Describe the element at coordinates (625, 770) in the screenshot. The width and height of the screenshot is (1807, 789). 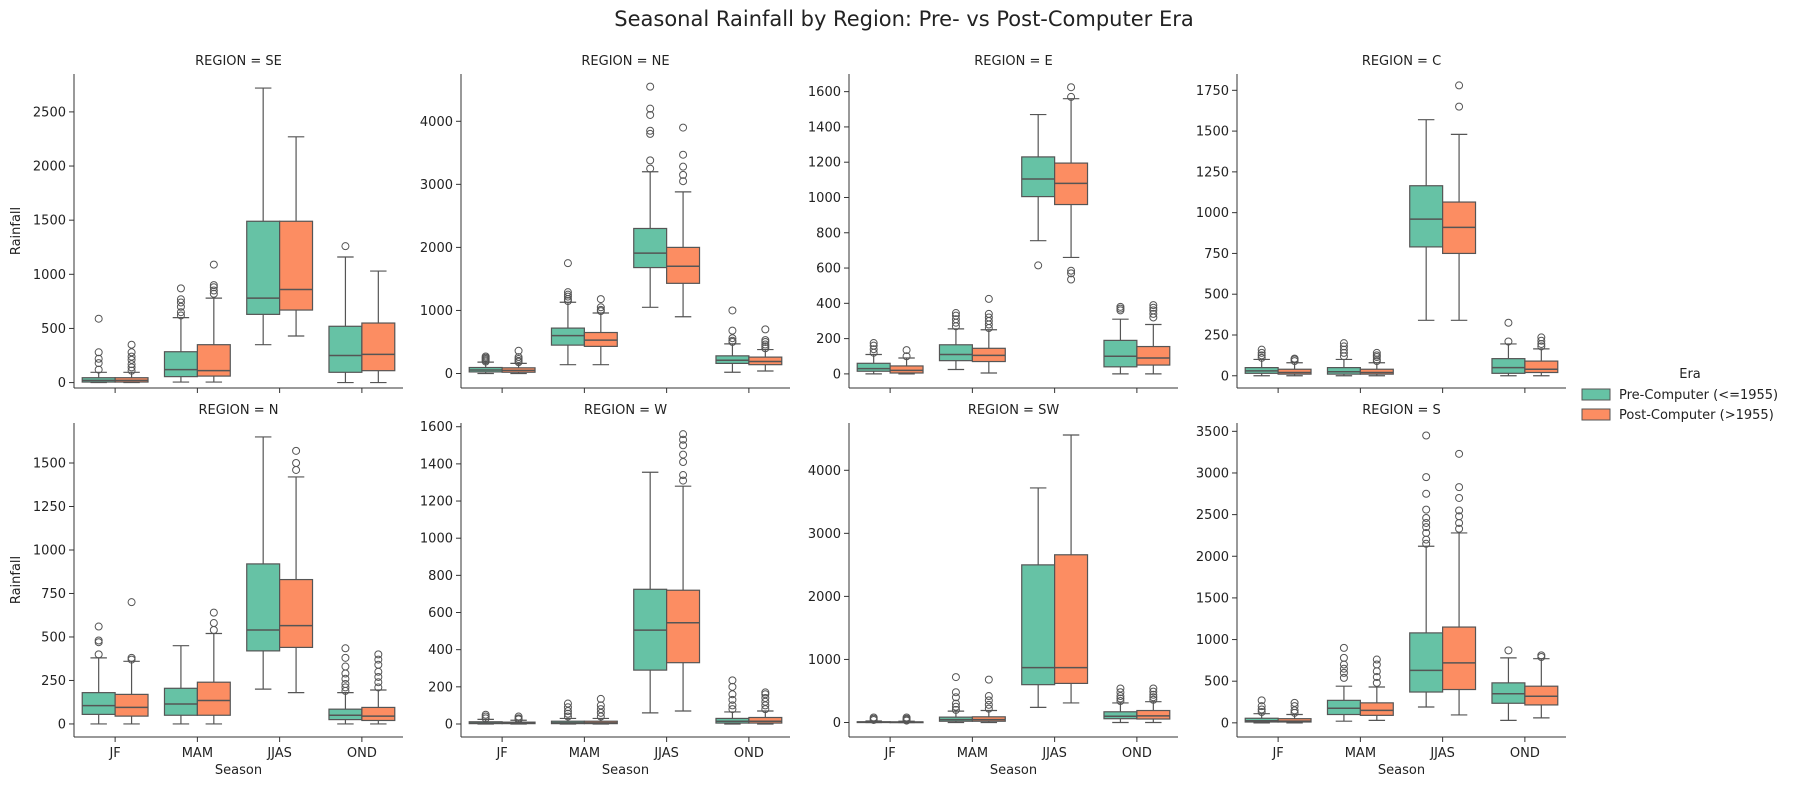
I see `x-axis-label: Season` at that location.